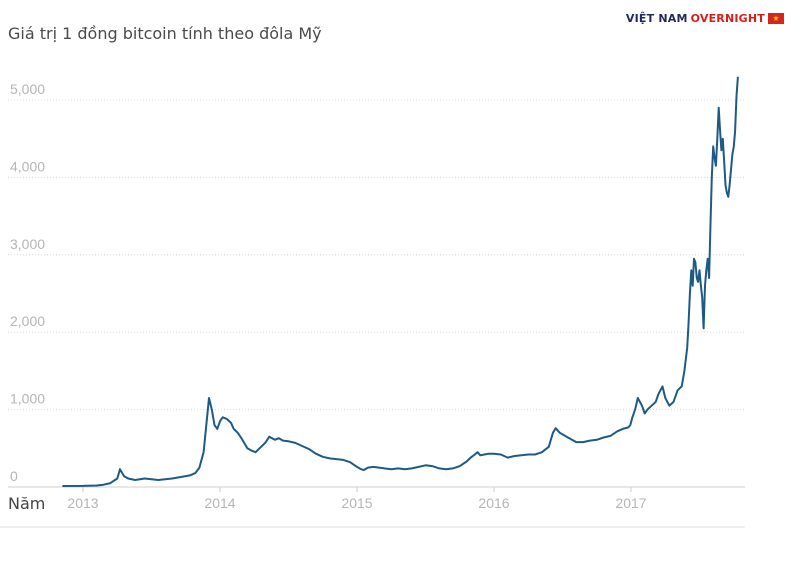 The height and width of the screenshot is (567, 800). Describe the element at coordinates (27, 89) in the screenshot. I see `y-tick-label: 5,000` at that location.